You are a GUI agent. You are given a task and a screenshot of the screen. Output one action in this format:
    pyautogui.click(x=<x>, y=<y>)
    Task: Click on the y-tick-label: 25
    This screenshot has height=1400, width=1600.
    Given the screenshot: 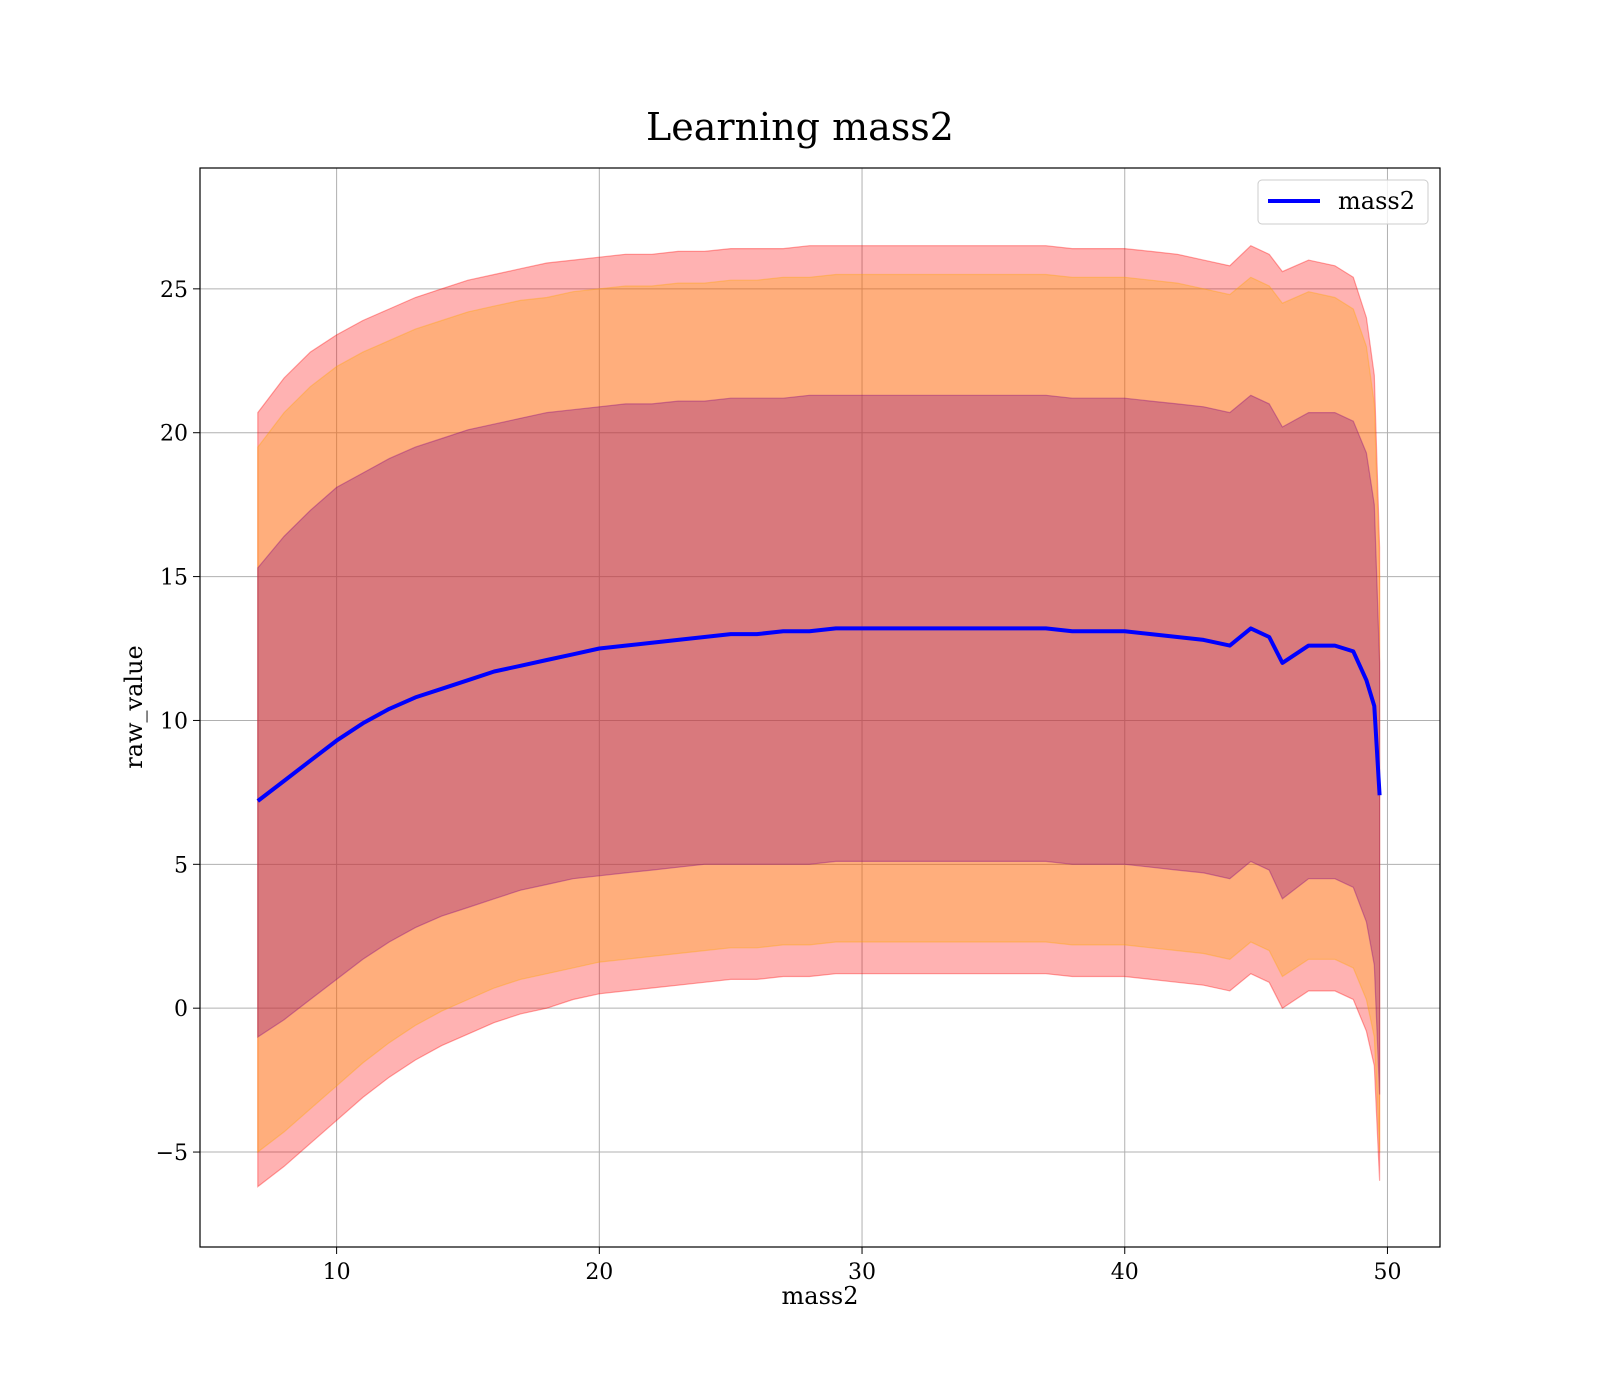 What is the action you would take?
    pyautogui.click(x=174, y=290)
    